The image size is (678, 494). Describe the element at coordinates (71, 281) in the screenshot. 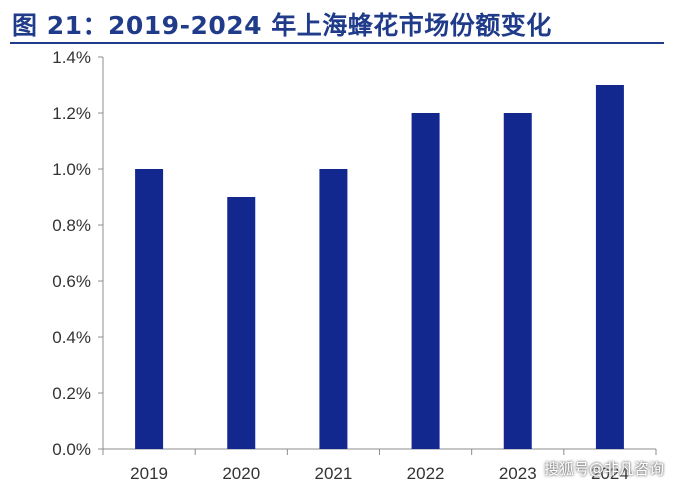

I see `y-tick-label: 0.6%` at that location.